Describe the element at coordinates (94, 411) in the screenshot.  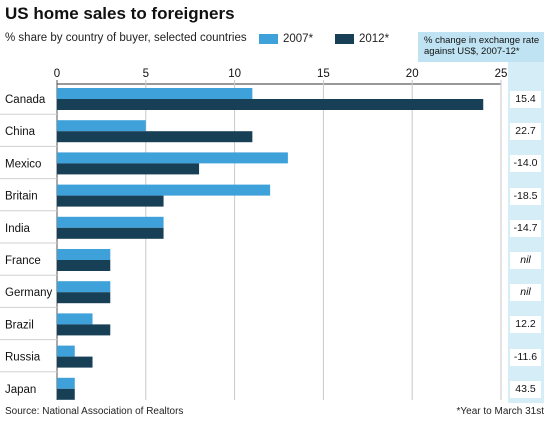
I see `source-note: Source: National Association of Realtors` at that location.